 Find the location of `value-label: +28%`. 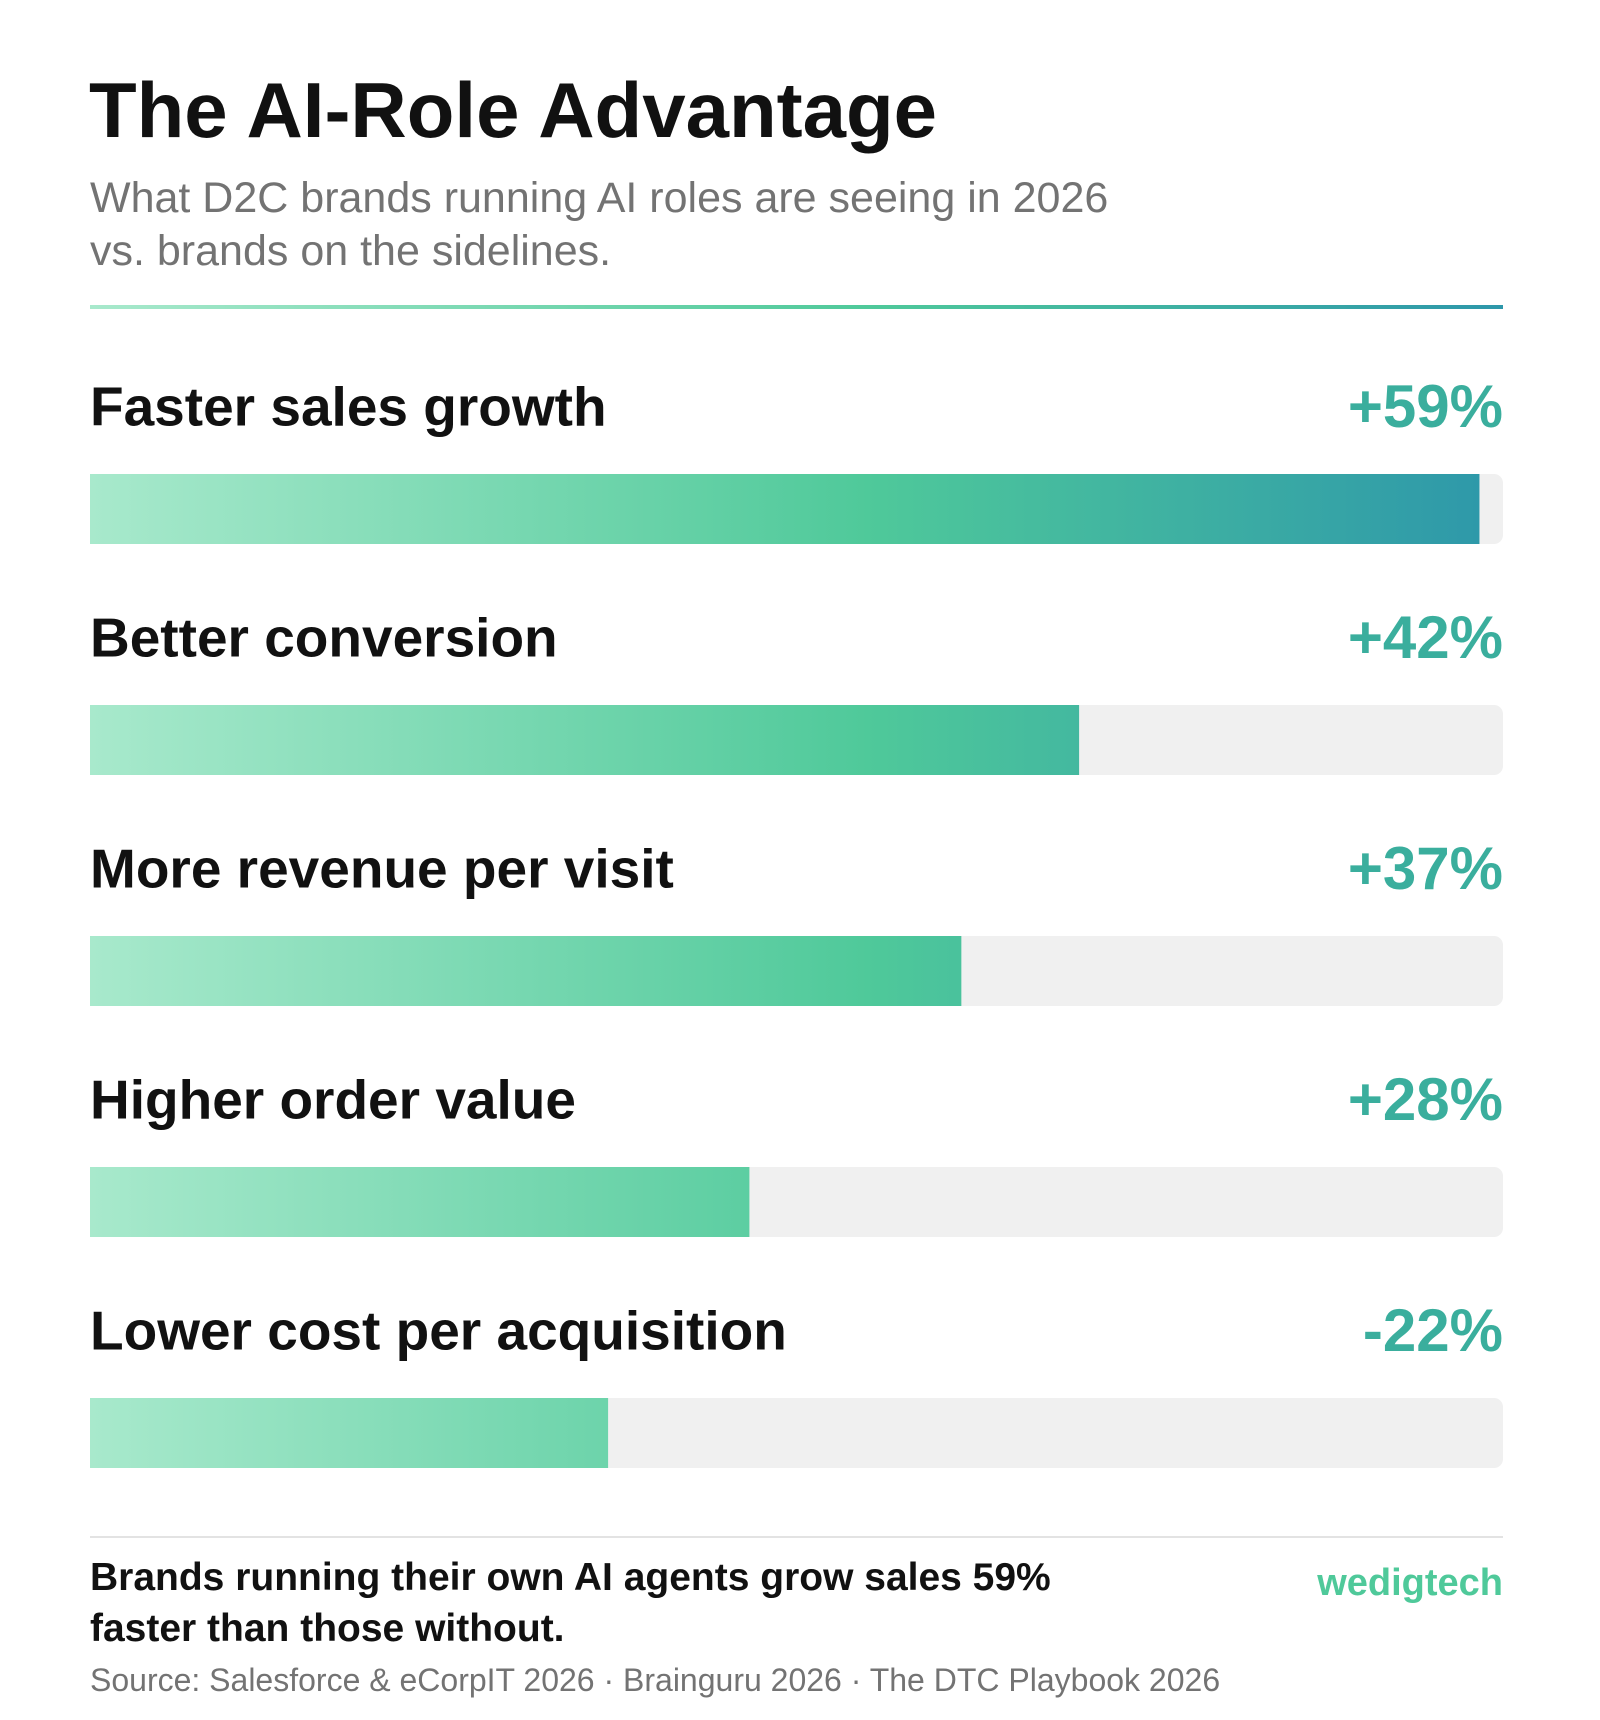

value-label: +28% is located at coordinates (1425, 1099).